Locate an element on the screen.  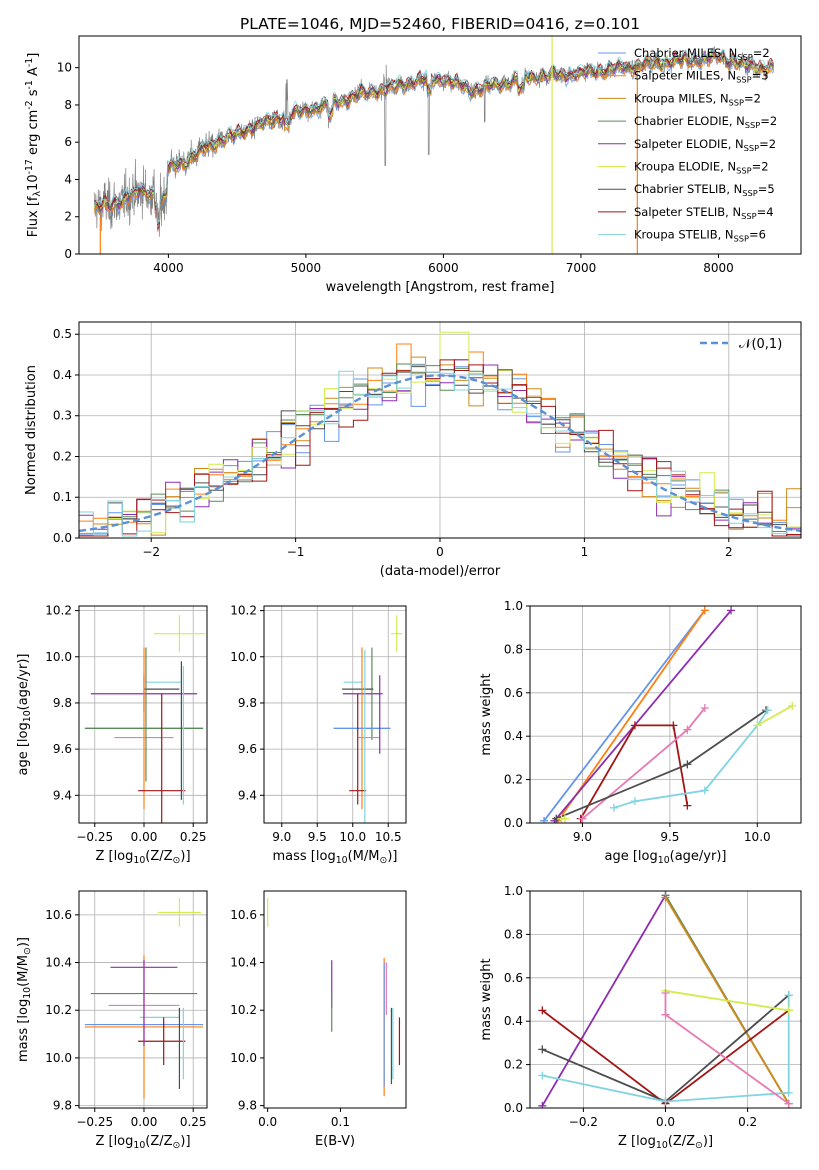
x-tick-label: 4000 is located at coordinates (168, 268).